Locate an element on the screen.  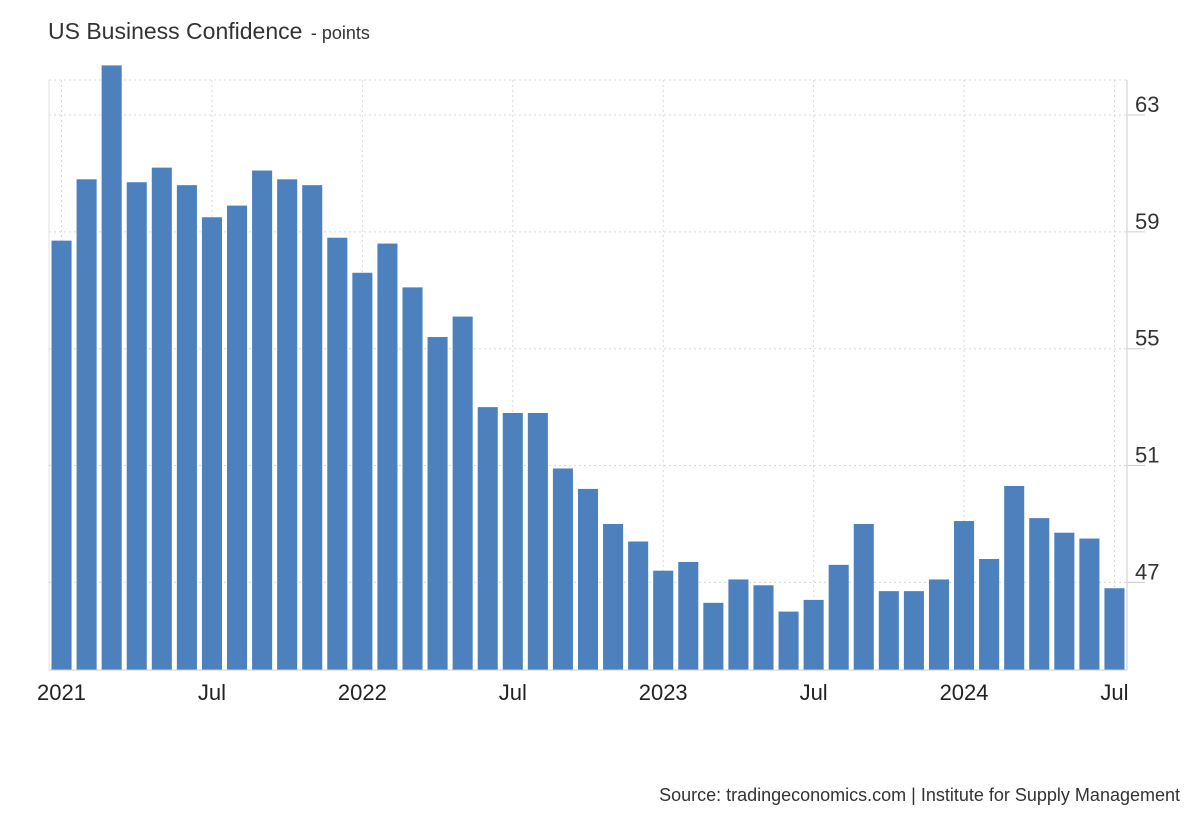
chart-title-block: US Business Confidence - points is located at coordinates (209, 31).